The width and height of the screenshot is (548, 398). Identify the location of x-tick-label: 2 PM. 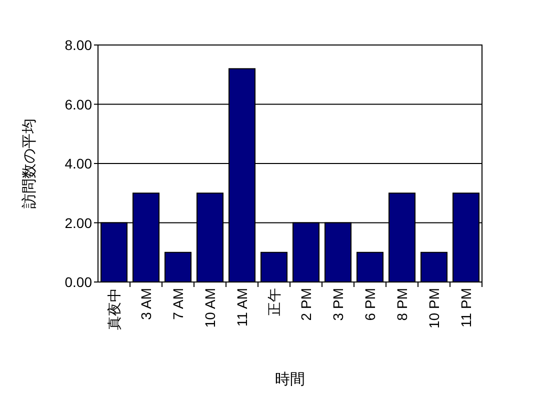
(306, 304).